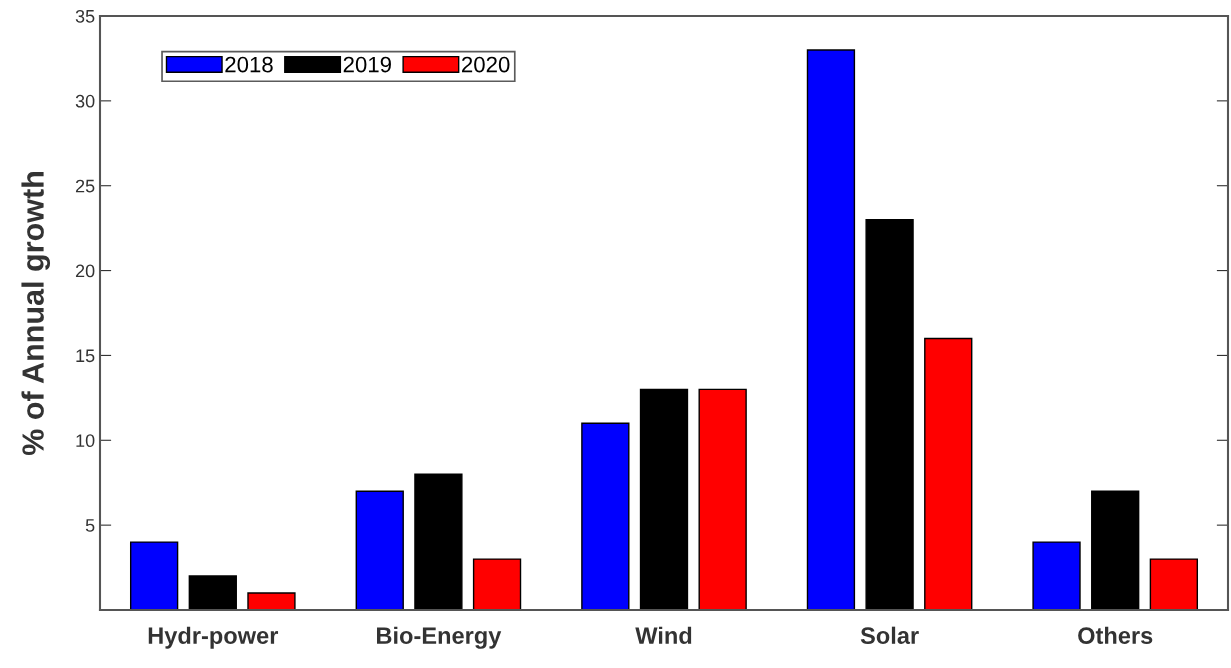 The height and width of the screenshot is (668, 1231). I want to click on y-tick-label: 10, so click(85, 441).